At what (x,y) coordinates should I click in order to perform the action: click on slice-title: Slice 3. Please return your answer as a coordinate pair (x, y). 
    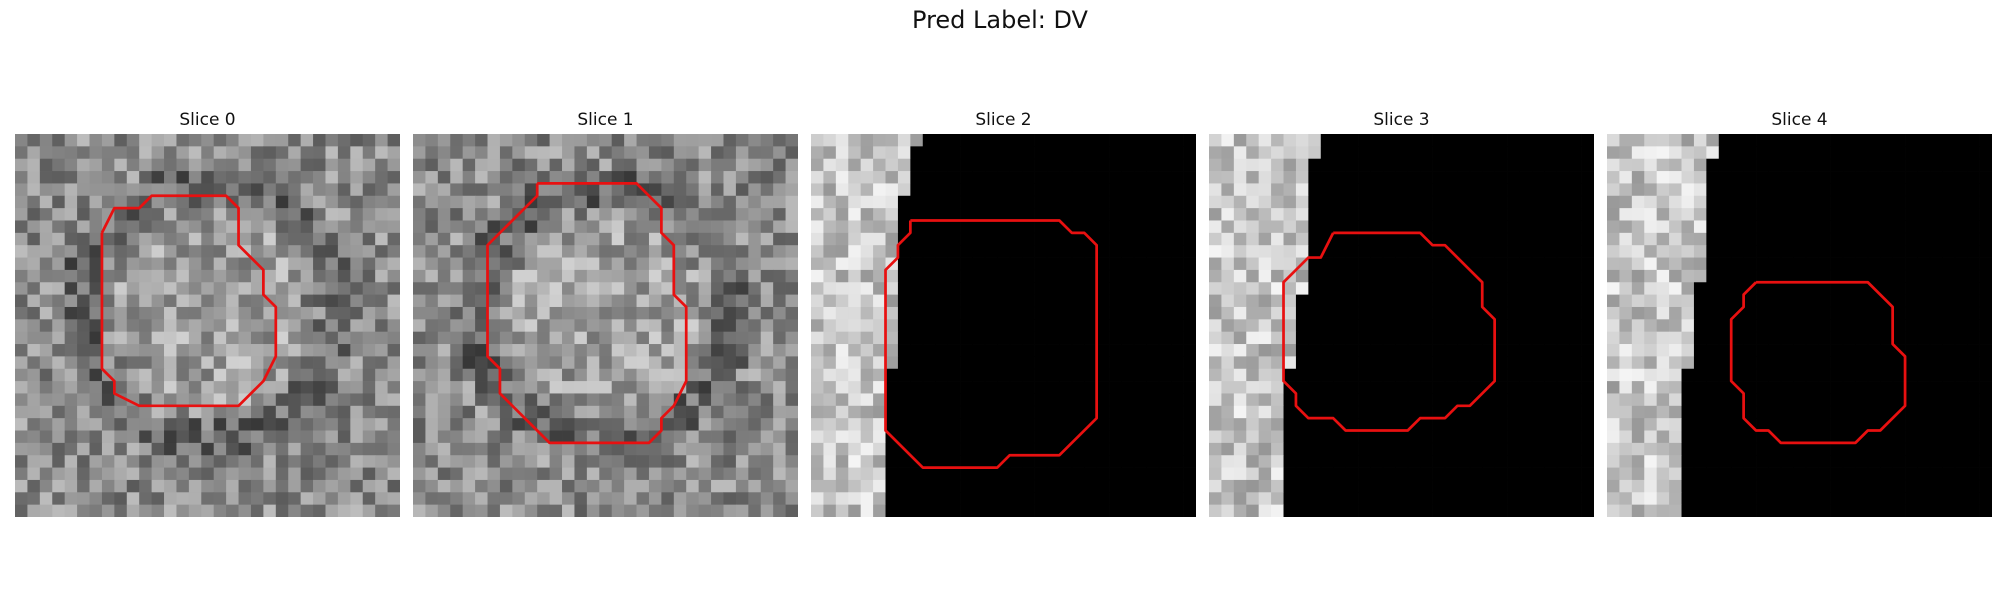
    Looking at the image, I should click on (1401, 120).